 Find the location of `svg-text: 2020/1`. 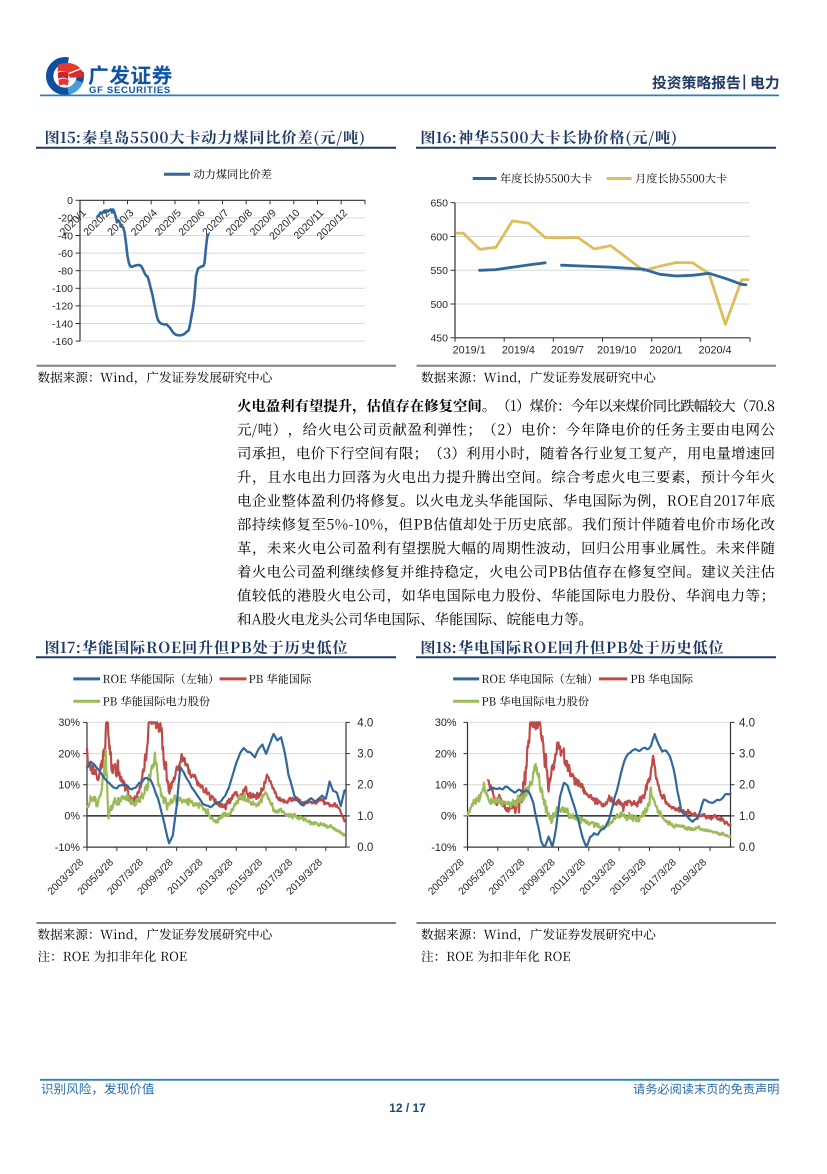

svg-text: 2020/1 is located at coordinates (665, 350).